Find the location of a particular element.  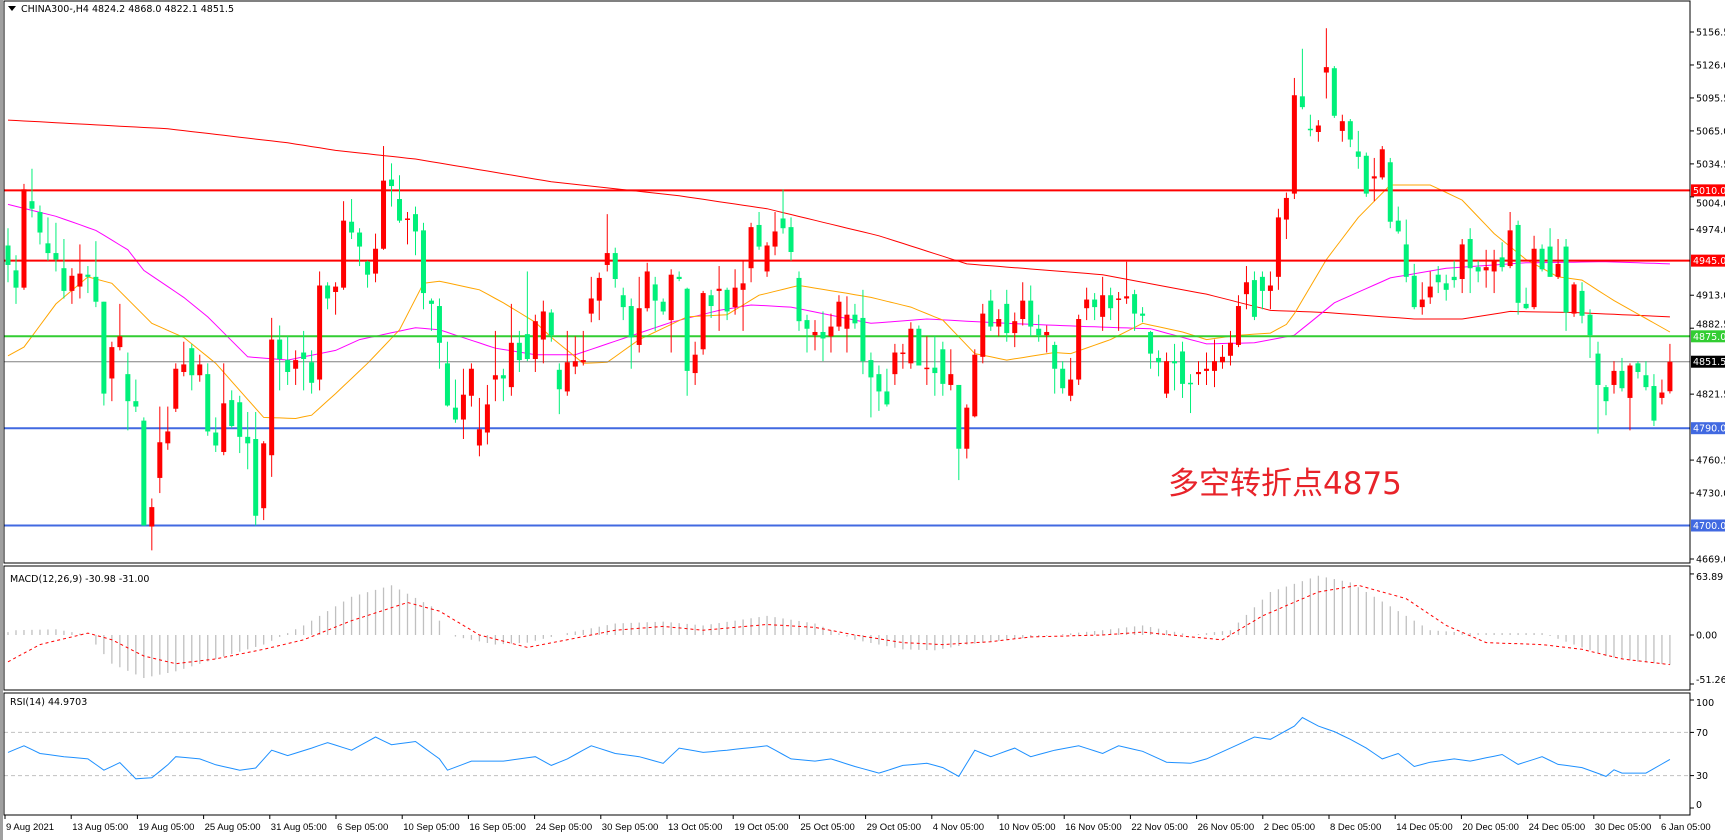

x-tick-label: 2 Dec 05:00 is located at coordinates (1289, 827).